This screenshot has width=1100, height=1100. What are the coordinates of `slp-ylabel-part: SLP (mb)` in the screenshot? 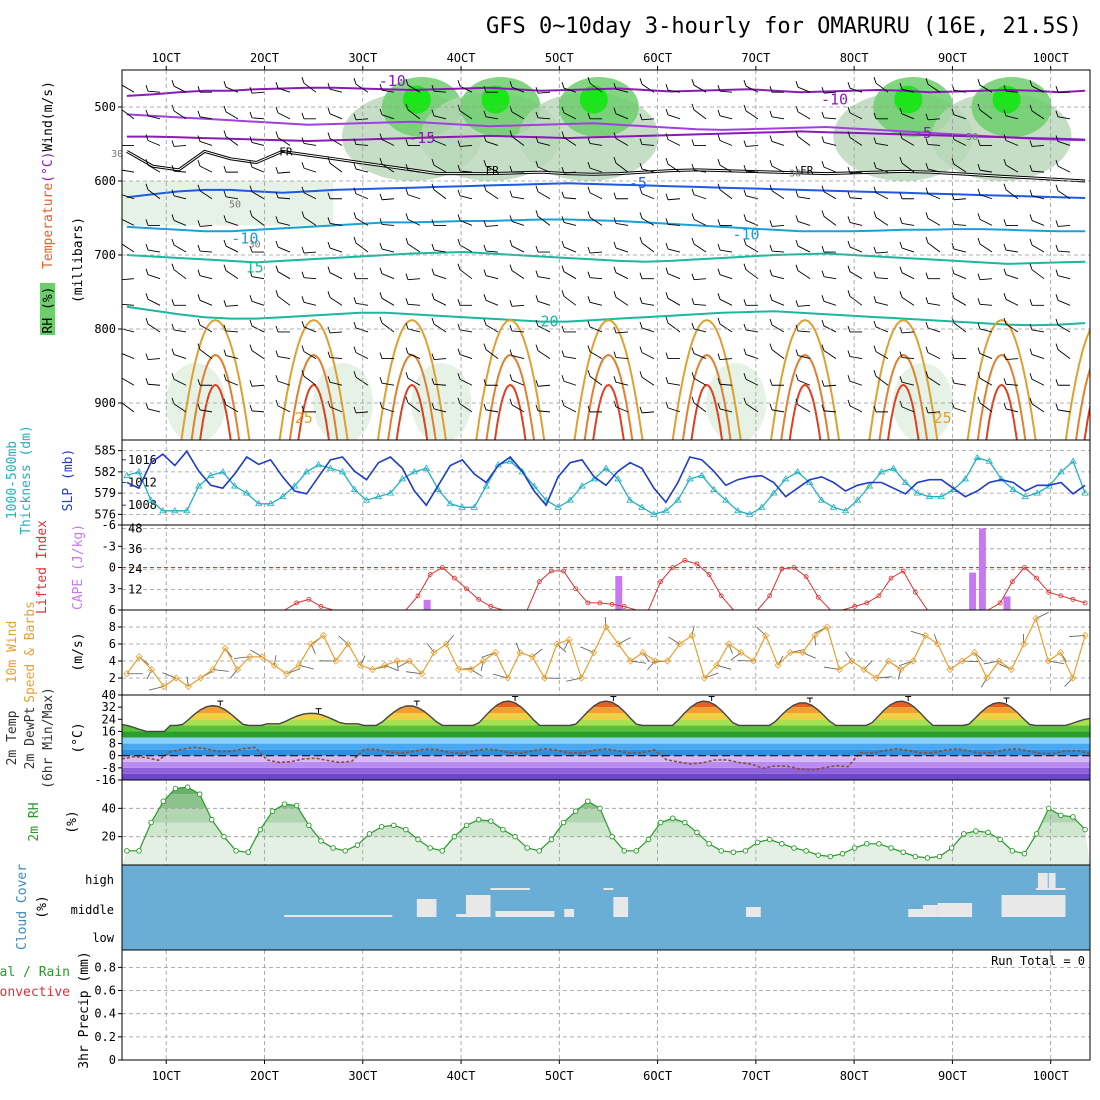 It's located at (68, 480).